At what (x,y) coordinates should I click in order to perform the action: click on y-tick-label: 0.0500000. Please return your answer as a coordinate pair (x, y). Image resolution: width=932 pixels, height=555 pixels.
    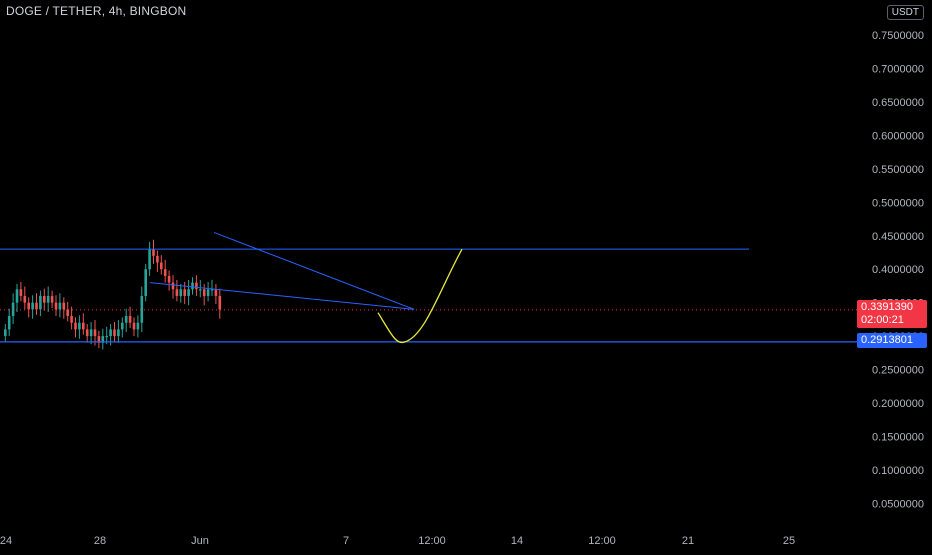
    Looking at the image, I should click on (898, 504).